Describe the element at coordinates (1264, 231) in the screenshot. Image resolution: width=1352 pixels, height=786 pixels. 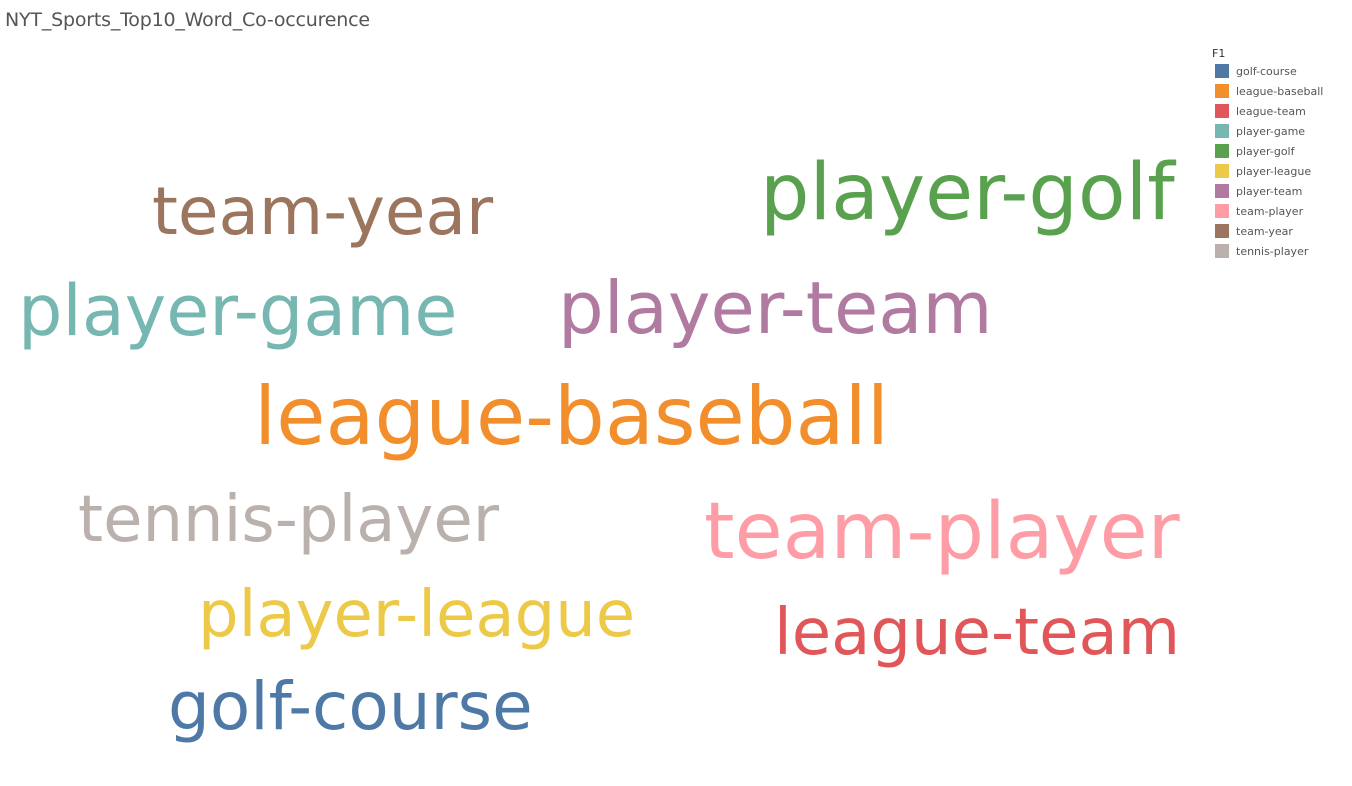
I see `legend-label: team-year` at that location.